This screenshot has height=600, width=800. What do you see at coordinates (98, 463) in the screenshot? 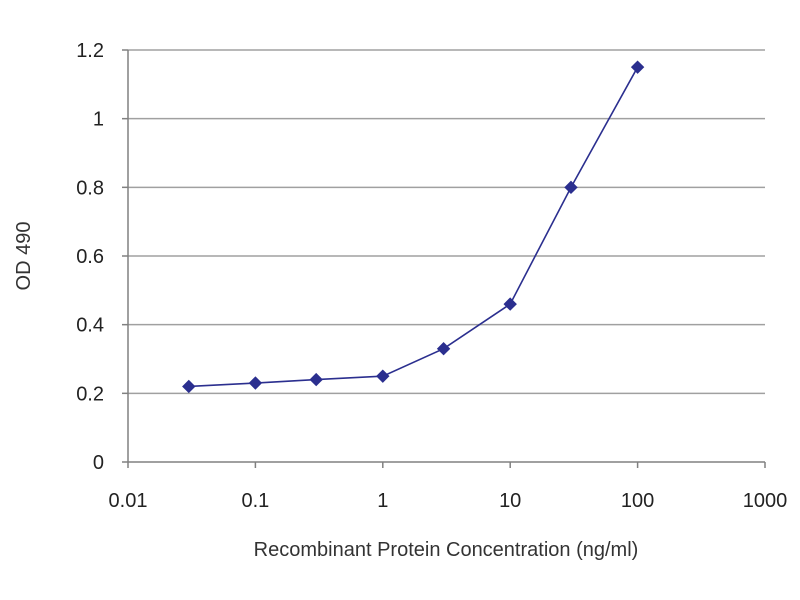
I see `y-tick-label: 0` at bounding box center [98, 463].